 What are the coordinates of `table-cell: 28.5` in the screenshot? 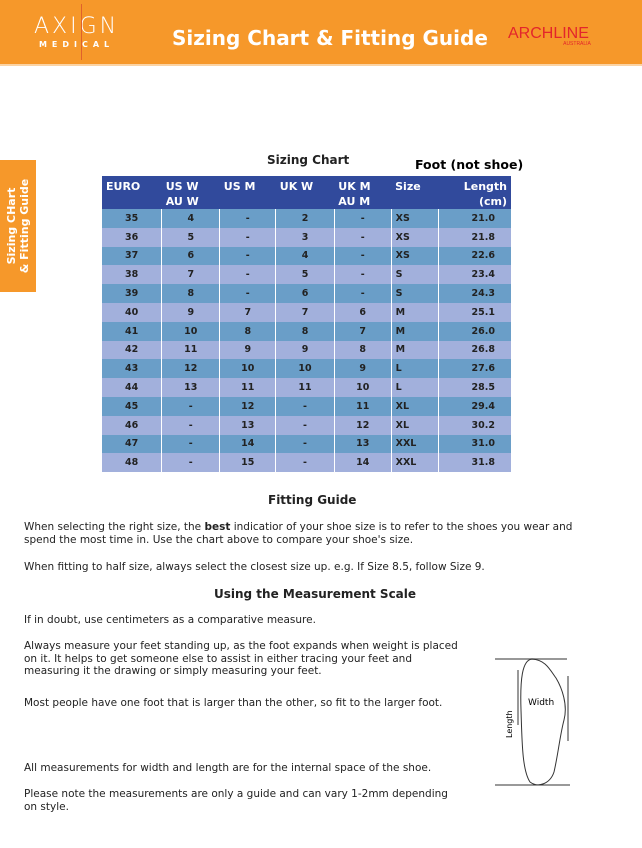 It's located at (474, 387).